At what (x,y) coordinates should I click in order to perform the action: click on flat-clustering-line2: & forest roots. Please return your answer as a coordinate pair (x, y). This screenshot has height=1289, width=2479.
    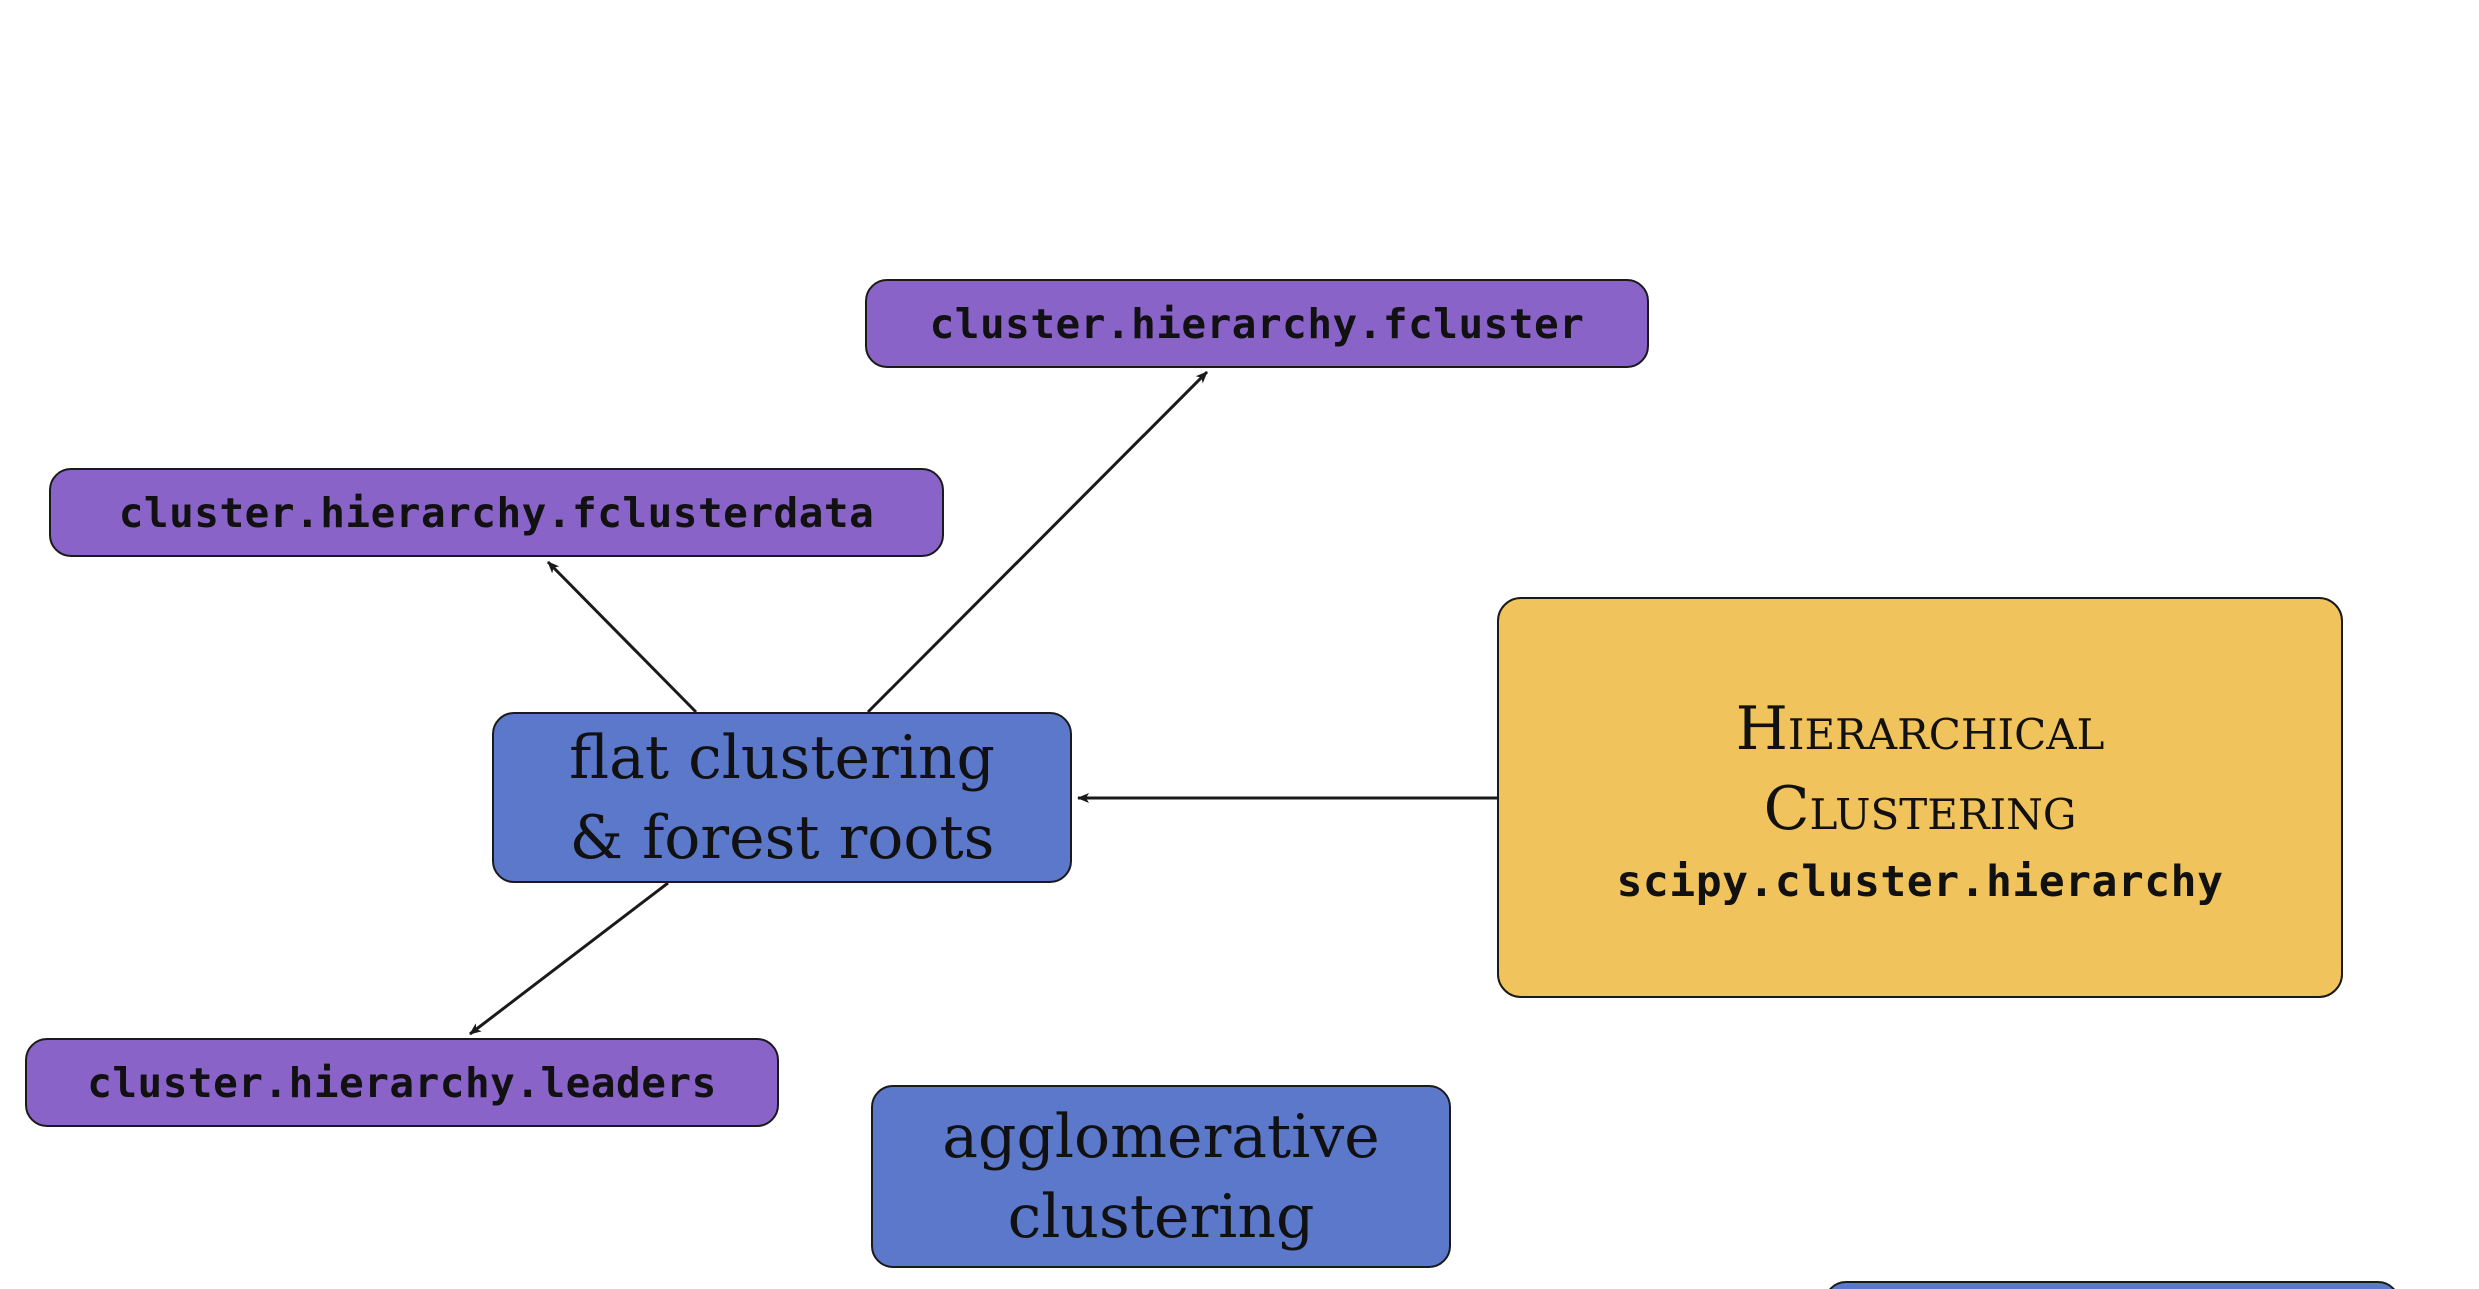
    Looking at the image, I should click on (782, 837).